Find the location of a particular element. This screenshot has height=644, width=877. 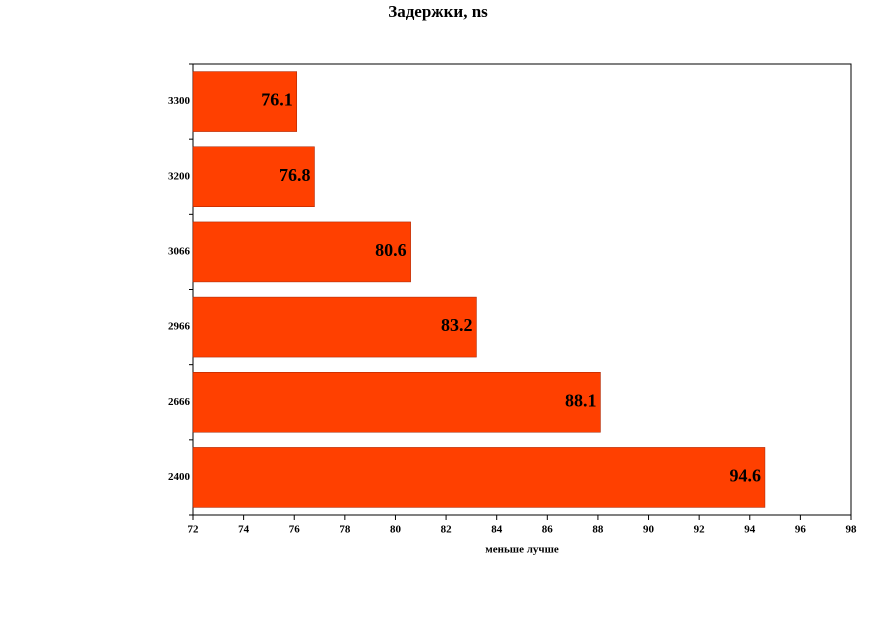

x-tick-label: 78 is located at coordinates (345, 530).